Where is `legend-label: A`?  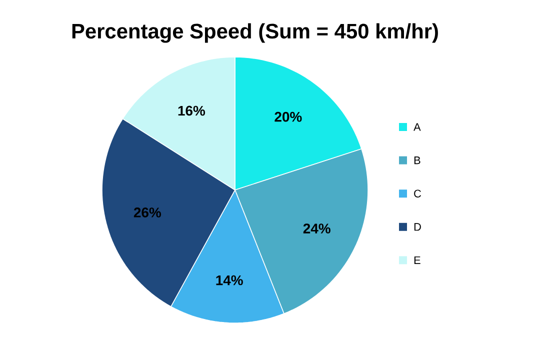 legend-label: A is located at coordinates (417, 127).